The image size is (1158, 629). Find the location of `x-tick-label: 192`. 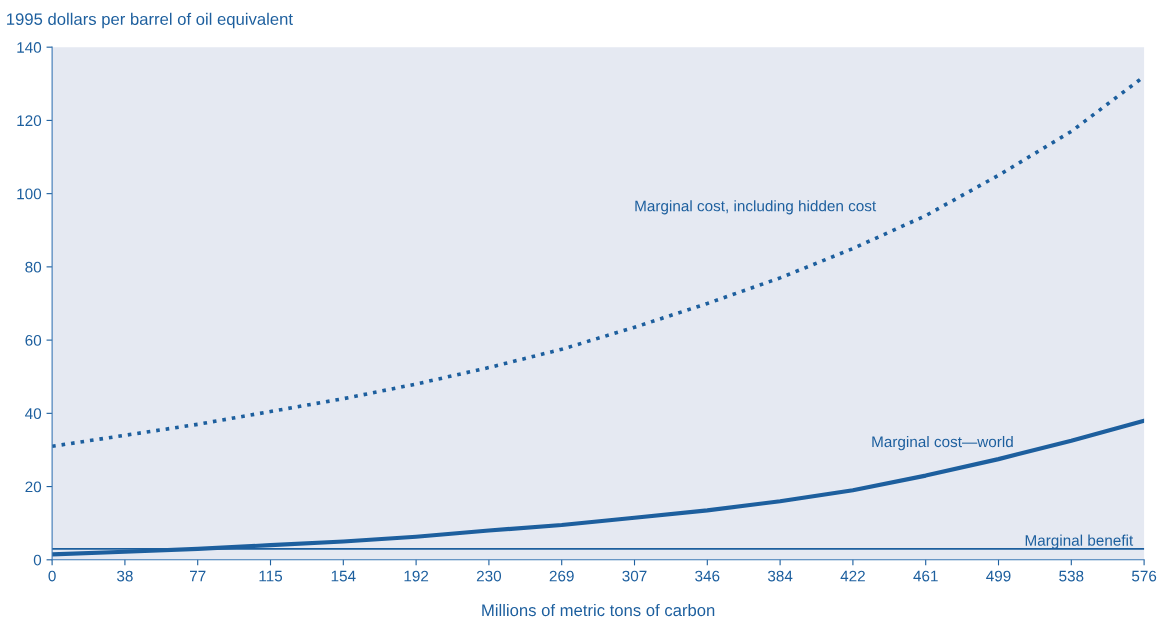

x-tick-label: 192 is located at coordinates (416, 576).